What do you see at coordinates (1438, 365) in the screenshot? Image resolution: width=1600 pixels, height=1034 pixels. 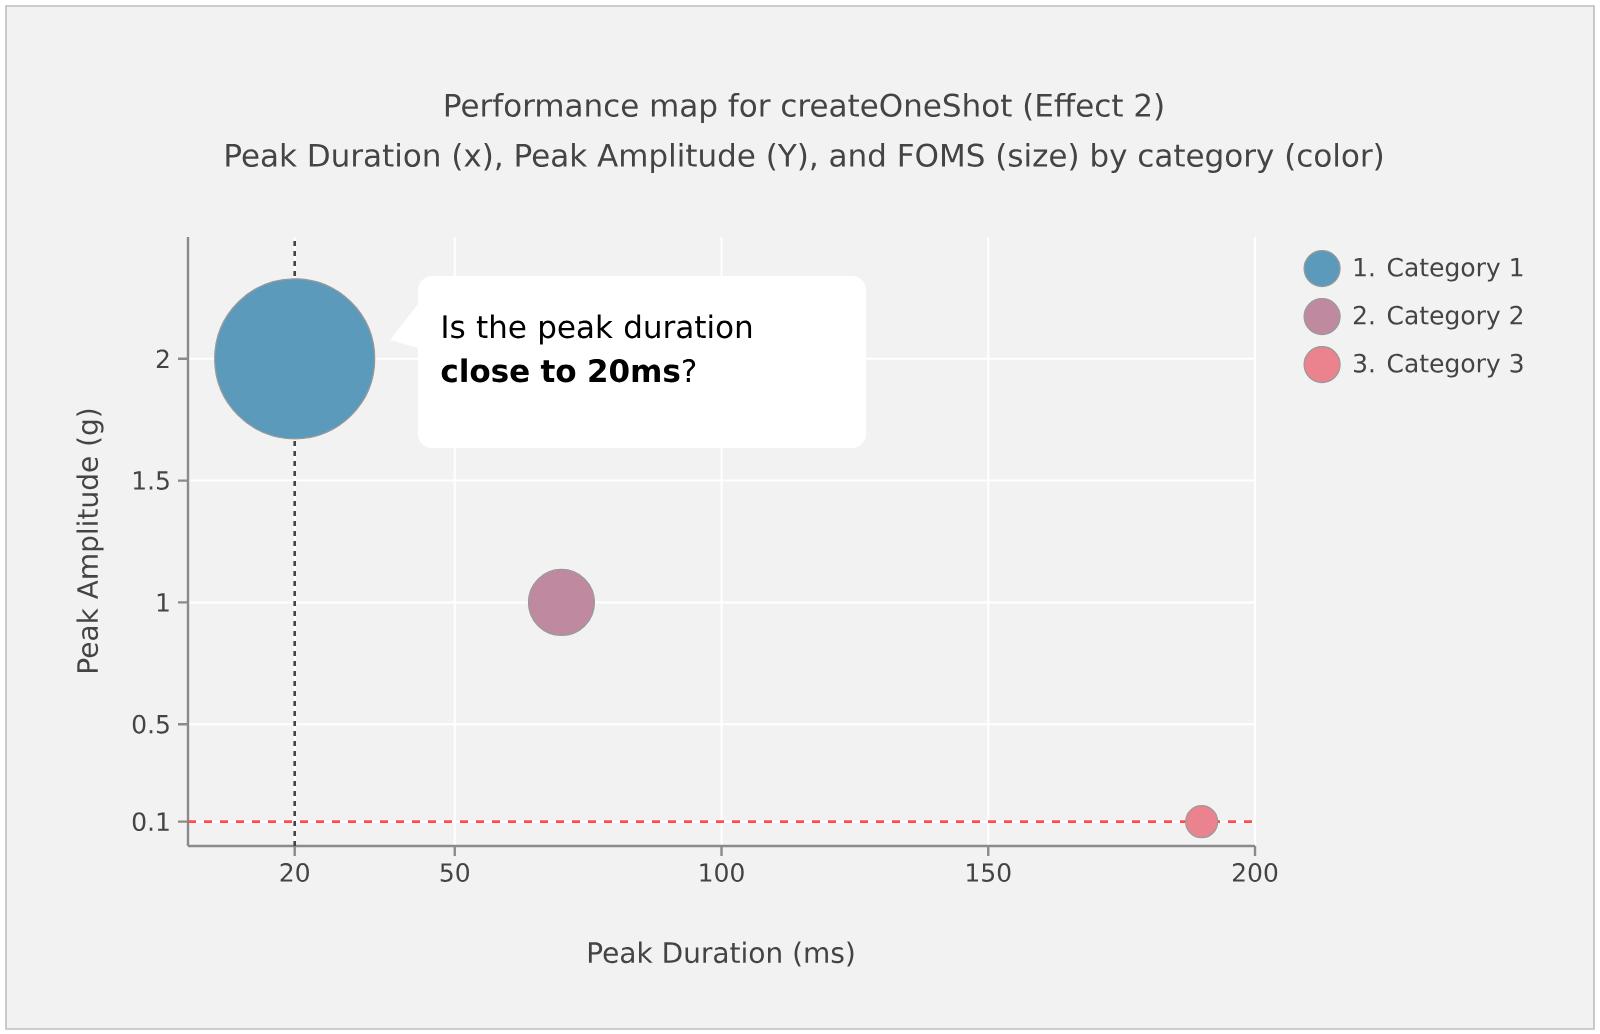 I see `legend-label: 3. Category 3` at bounding box center [1438, 365].